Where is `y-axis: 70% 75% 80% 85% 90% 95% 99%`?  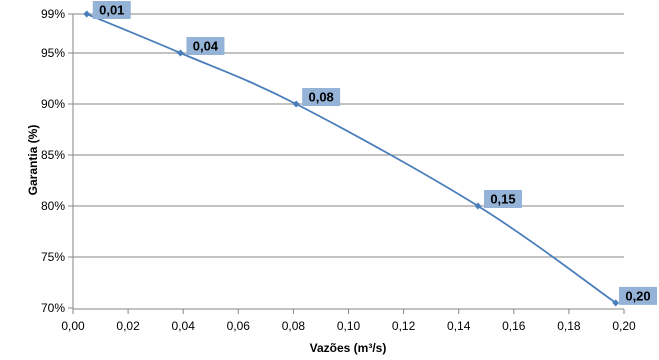
y-axis: 70% 75% 80% 85% 90% 95% 99% is located at coordinates (57, 161).